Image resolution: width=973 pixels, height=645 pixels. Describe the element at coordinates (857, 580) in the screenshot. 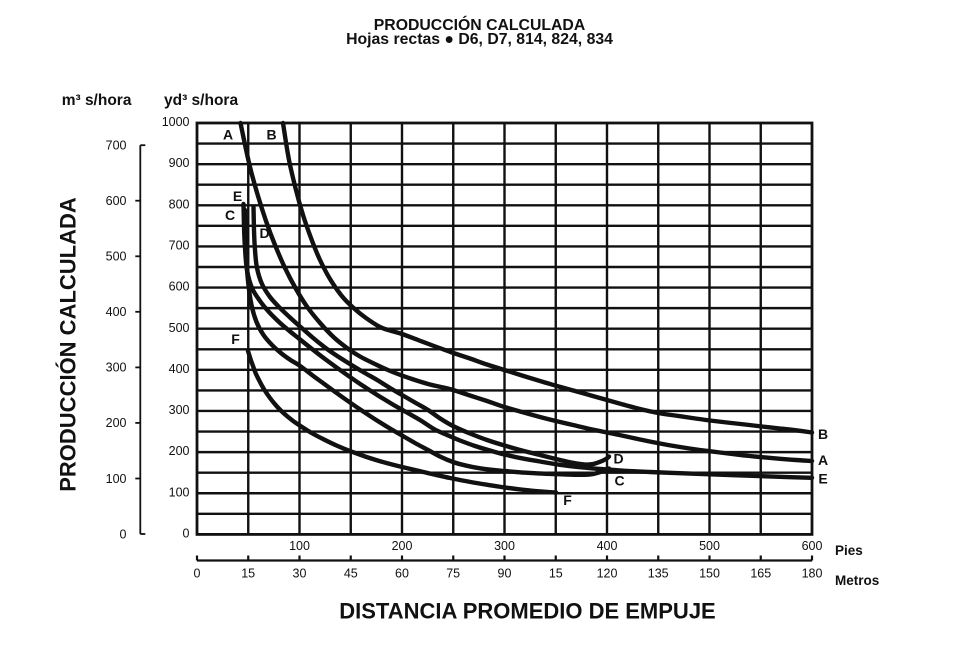

I see `svg-text: Metros` at that location.